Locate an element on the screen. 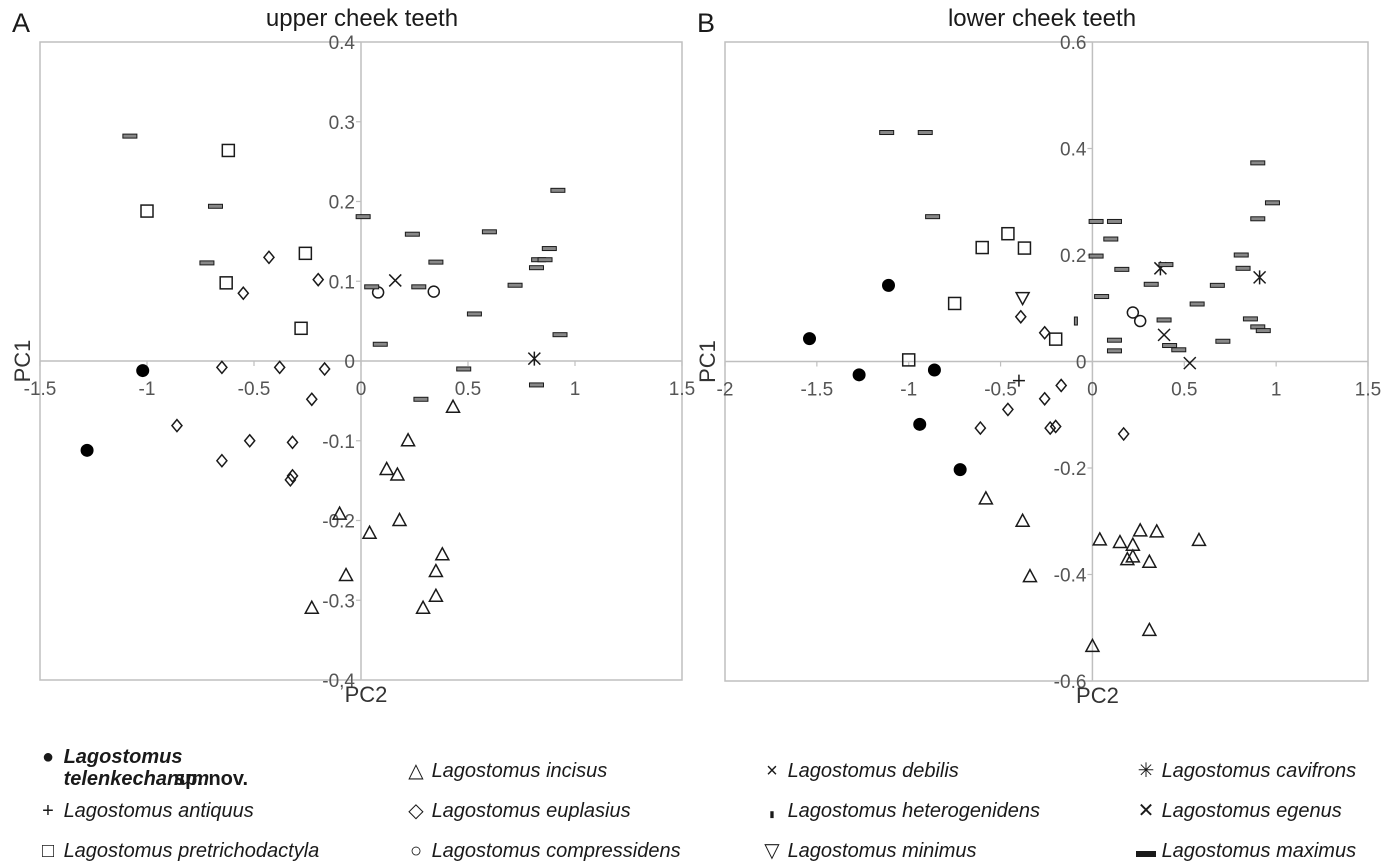  data-point-inverted-triangle is located at coordinates (1022, 299).